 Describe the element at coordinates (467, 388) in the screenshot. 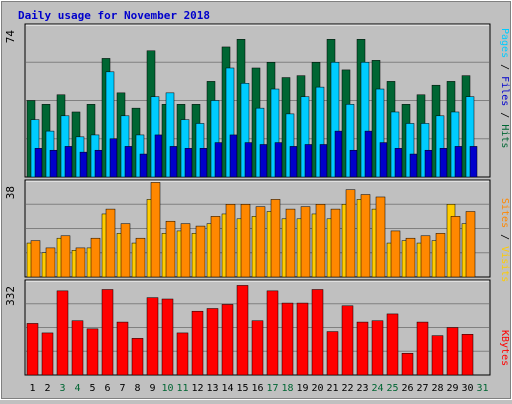

I see `x-tick-label: 30` at that location.